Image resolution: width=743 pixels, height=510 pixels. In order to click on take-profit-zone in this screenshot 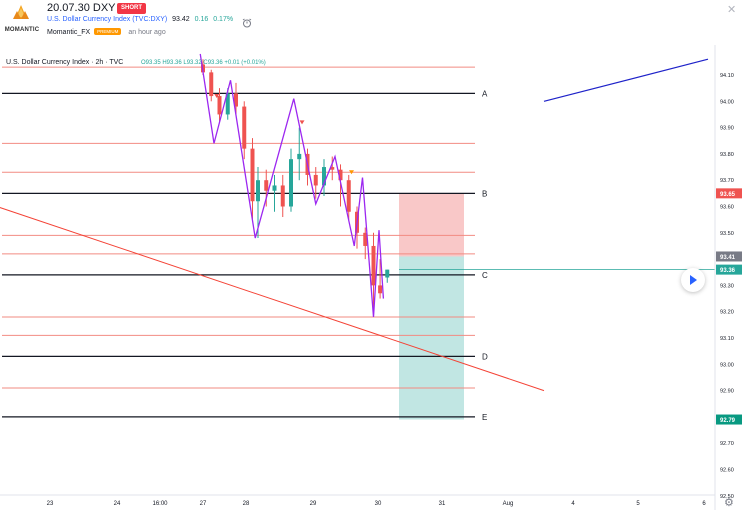, I will do `click(431, 338)`.